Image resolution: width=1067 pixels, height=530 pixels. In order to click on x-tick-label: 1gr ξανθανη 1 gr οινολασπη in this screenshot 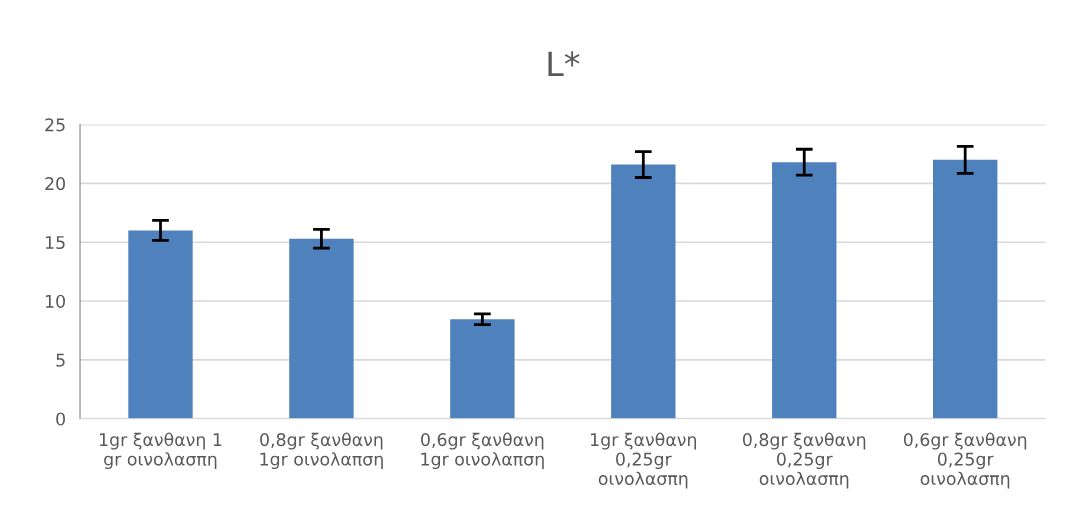, I will do `click(160, 450)`.